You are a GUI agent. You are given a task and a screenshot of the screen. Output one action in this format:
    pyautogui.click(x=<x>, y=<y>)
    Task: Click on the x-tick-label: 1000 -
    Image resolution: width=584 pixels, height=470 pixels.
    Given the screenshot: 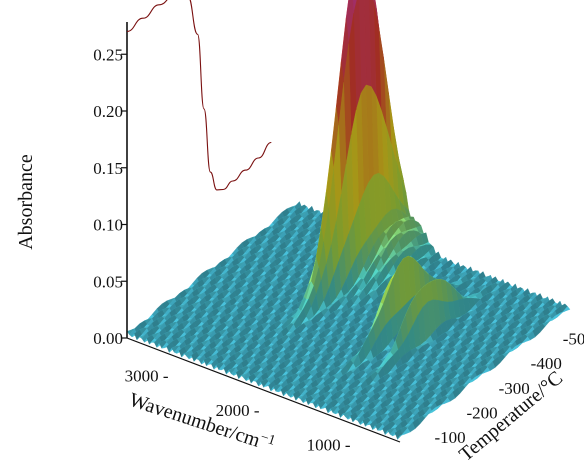 What is the action you would take?
    pyautogui.click(x=329, y=445)
    